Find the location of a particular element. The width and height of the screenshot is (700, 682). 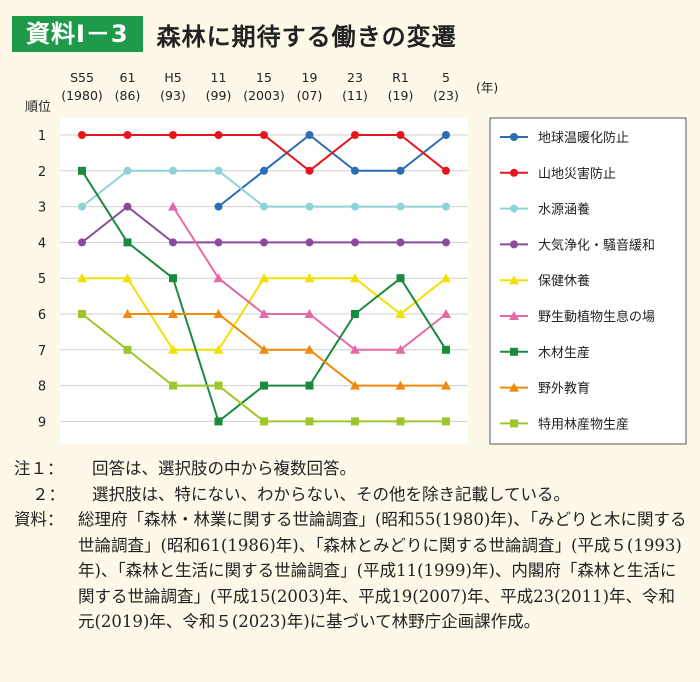

x-tick-year-label: (93) is located at coordinates (173, 95).